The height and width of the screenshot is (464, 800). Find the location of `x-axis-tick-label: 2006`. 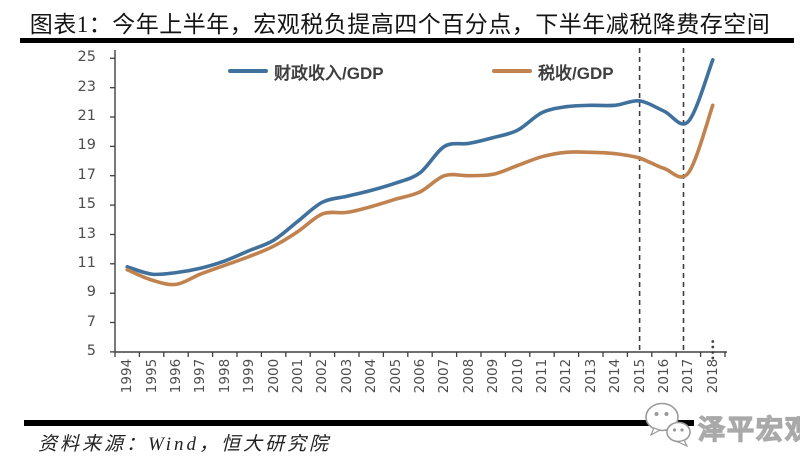

x-axis-tick-label: 2006 is located at coordinates (420, 376).